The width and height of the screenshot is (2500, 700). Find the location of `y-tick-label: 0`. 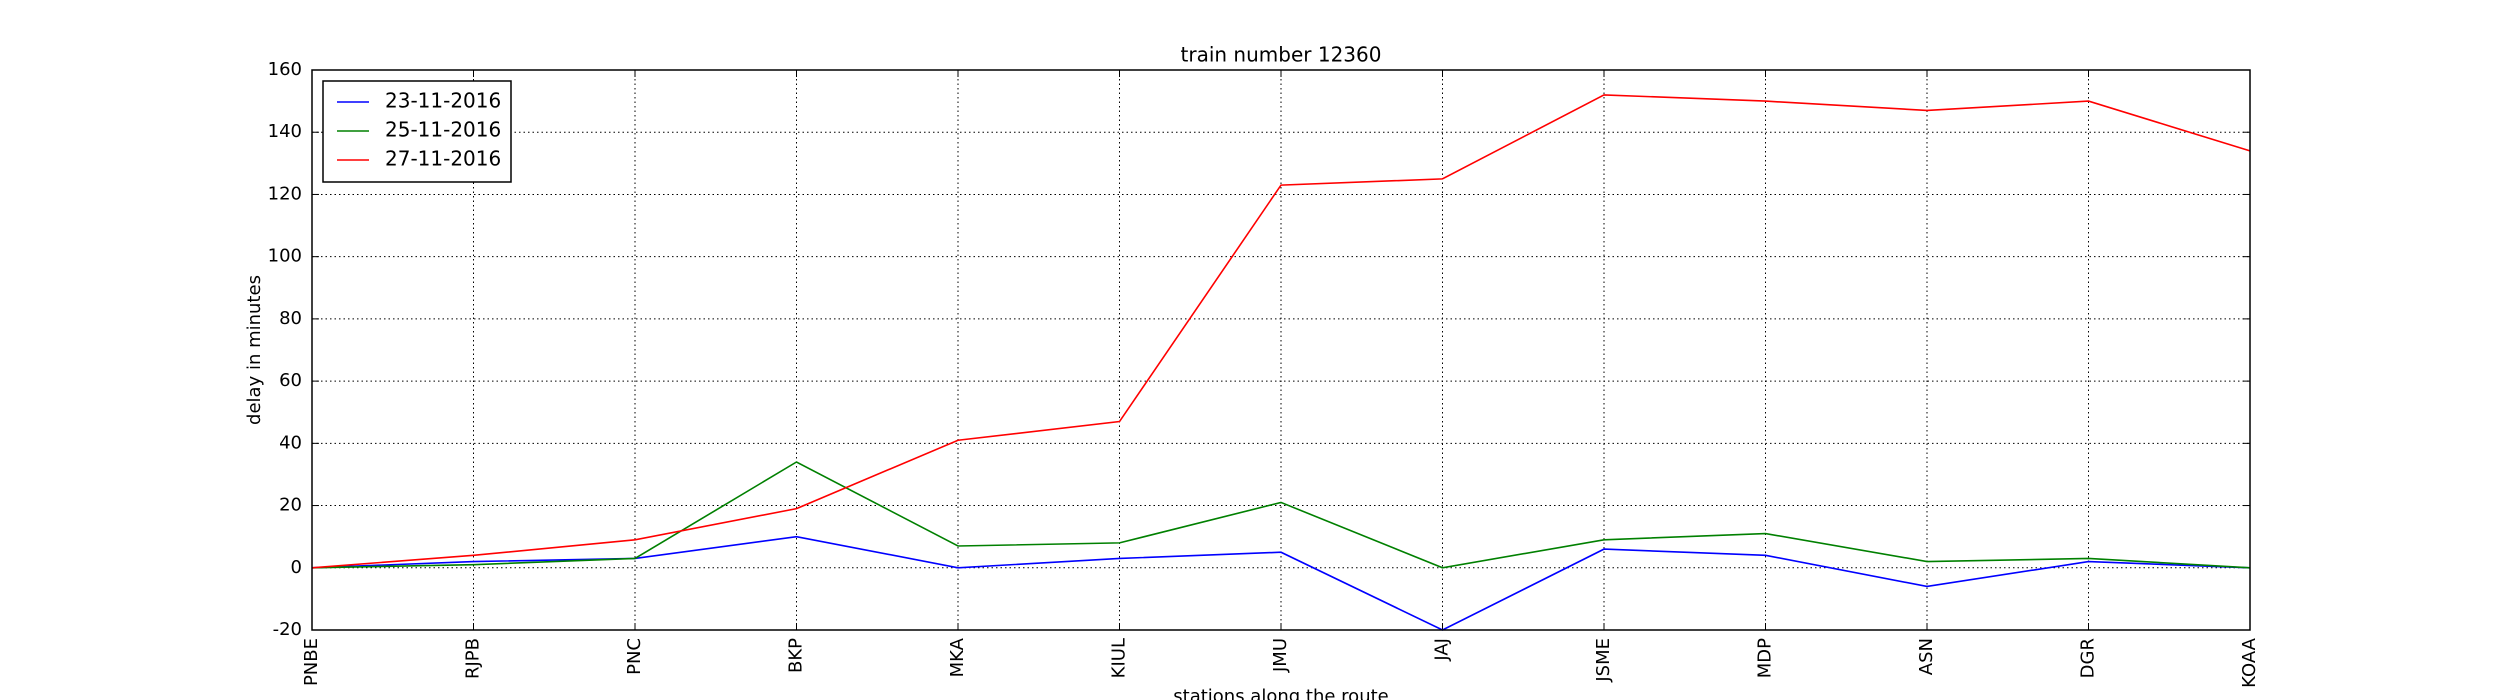

y-tick-label: 0 is located at coordinates (296, 567).